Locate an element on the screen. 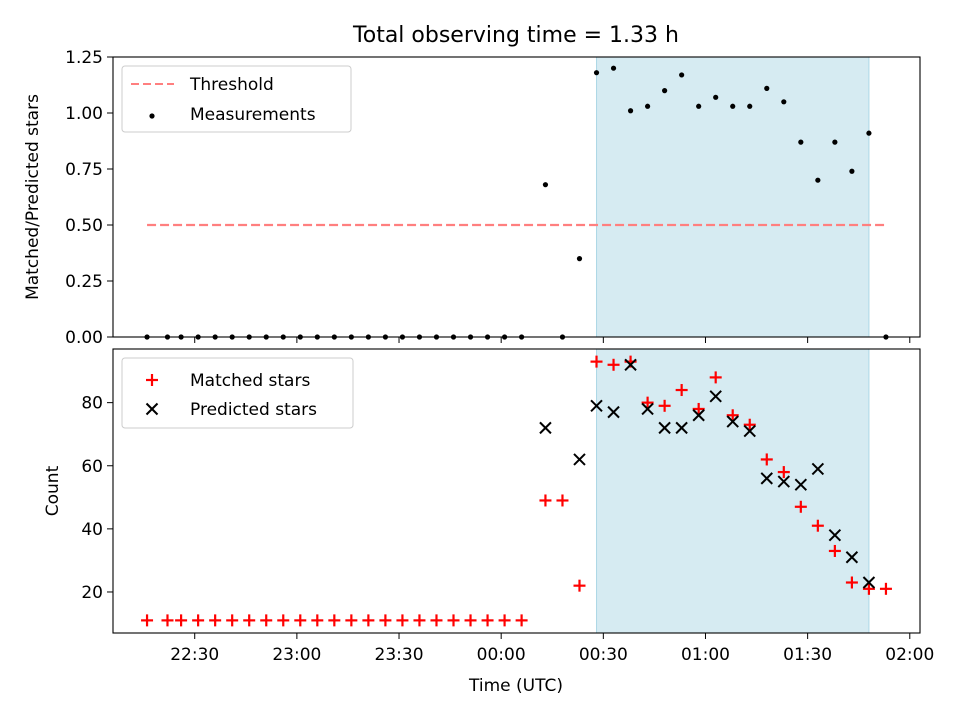 The width and height of the screenshot is (960, 720). bottom-ytick-label: 60 is located at coordinates (92, 467).